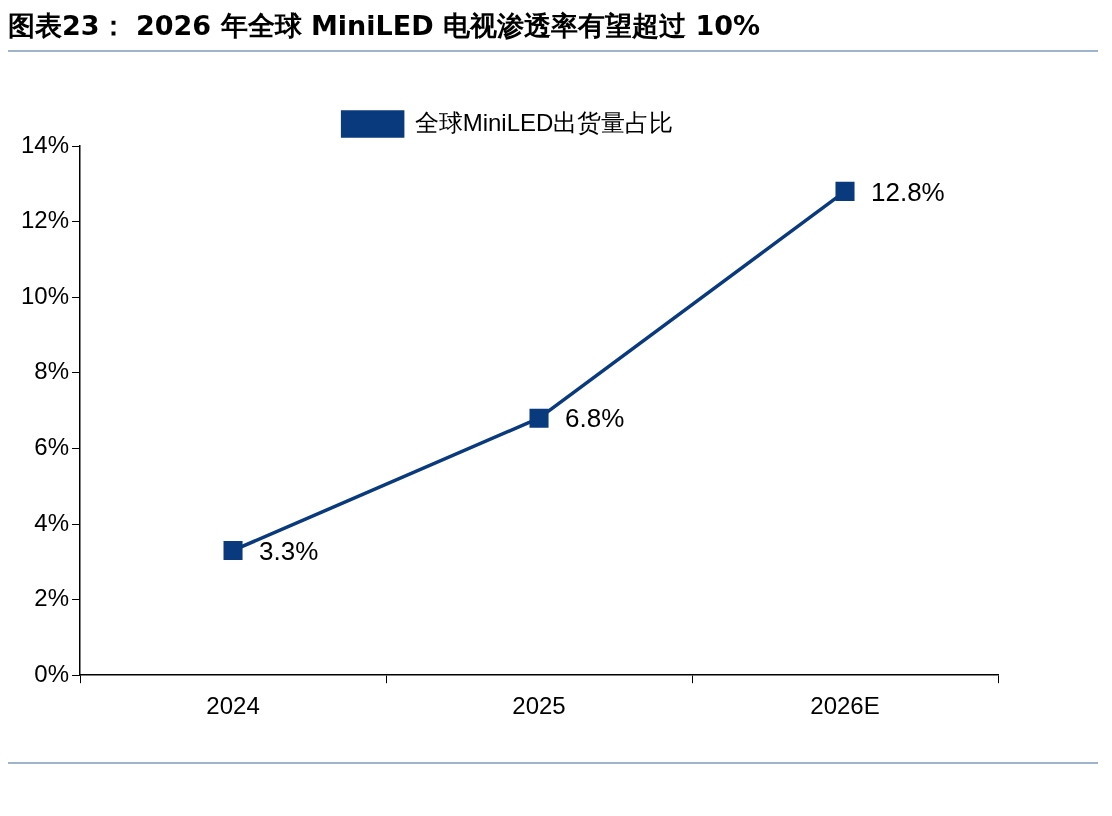  I want to click on y-tick-label: 0%, so click(52, 673).